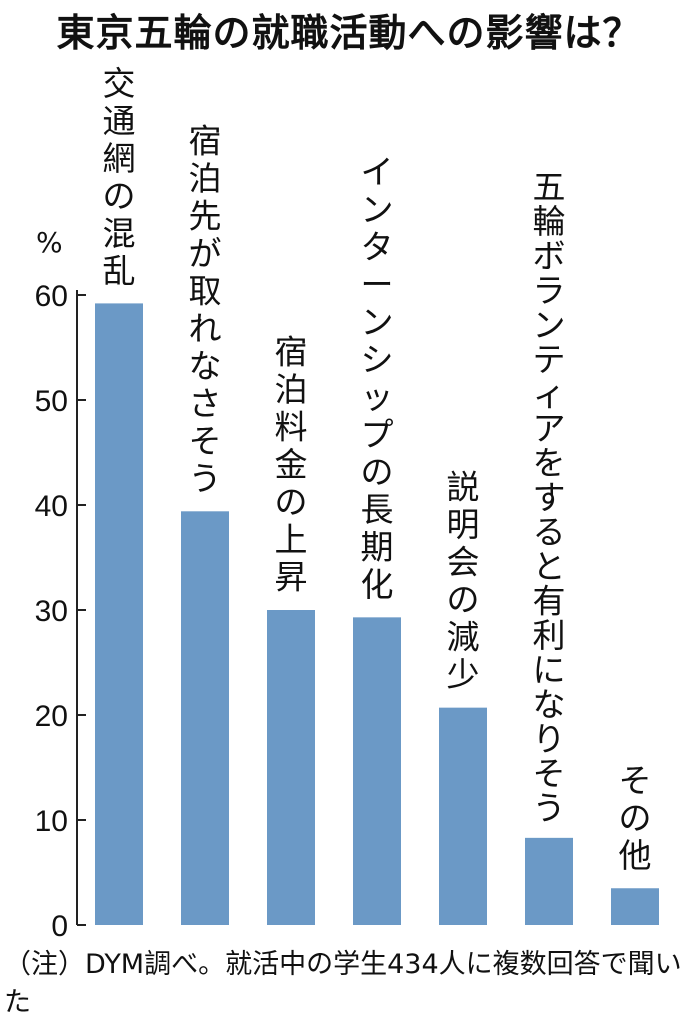 Image resolution: width=698 pixels, height=1026 pixels. I want to click on y-tick-label: 40, so click(51, 506).